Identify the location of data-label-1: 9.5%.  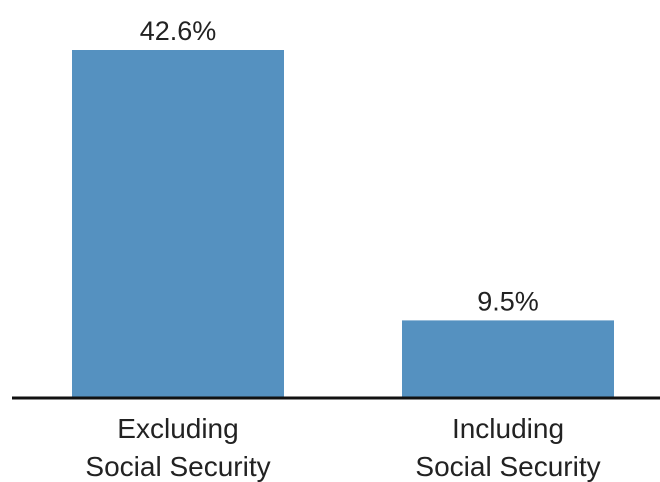
(508, 301).